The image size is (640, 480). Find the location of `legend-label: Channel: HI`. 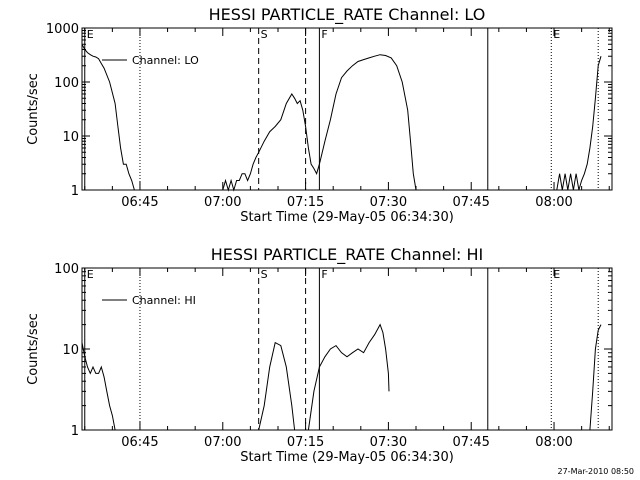

legend-label: Channel: HI is located at coordinates (164, 300).